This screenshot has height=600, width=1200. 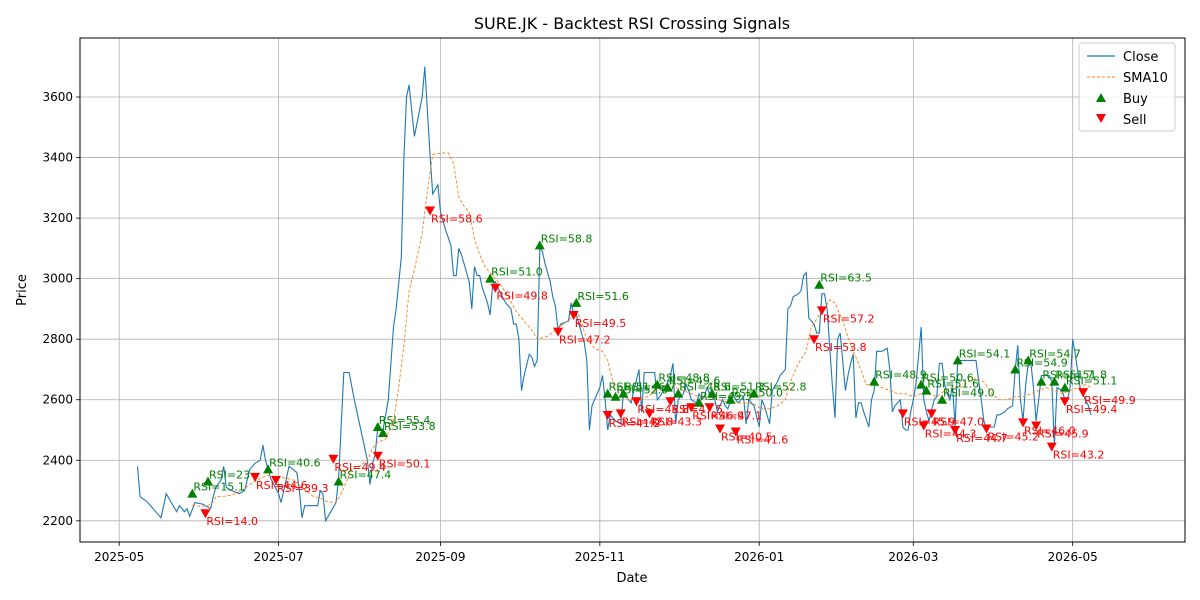 What do you see at coordinates (718, 415) in the screenshot?
I see `sell-label: RSI=46.9` at bounding box center [718, 415].